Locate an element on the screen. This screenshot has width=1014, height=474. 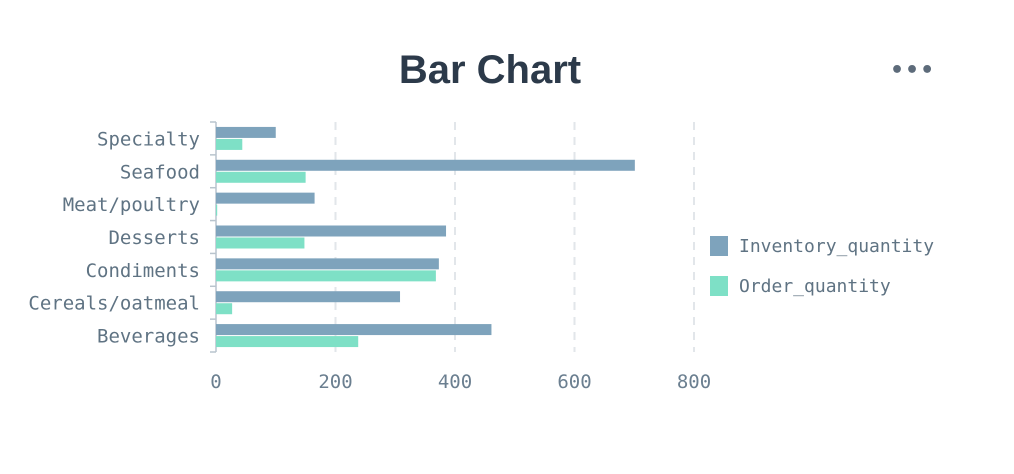
legend-label: Order_quantity is located at coordinates (815, 286).